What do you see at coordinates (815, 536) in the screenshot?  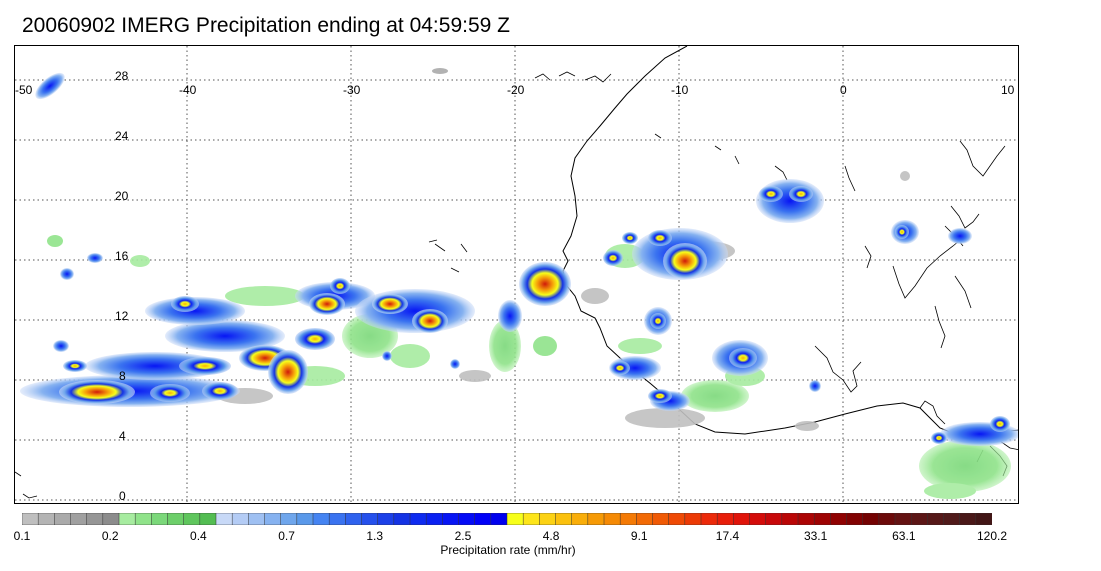 I see `colorbar-tick-label: 33.1` at bounding box center [815, 536].